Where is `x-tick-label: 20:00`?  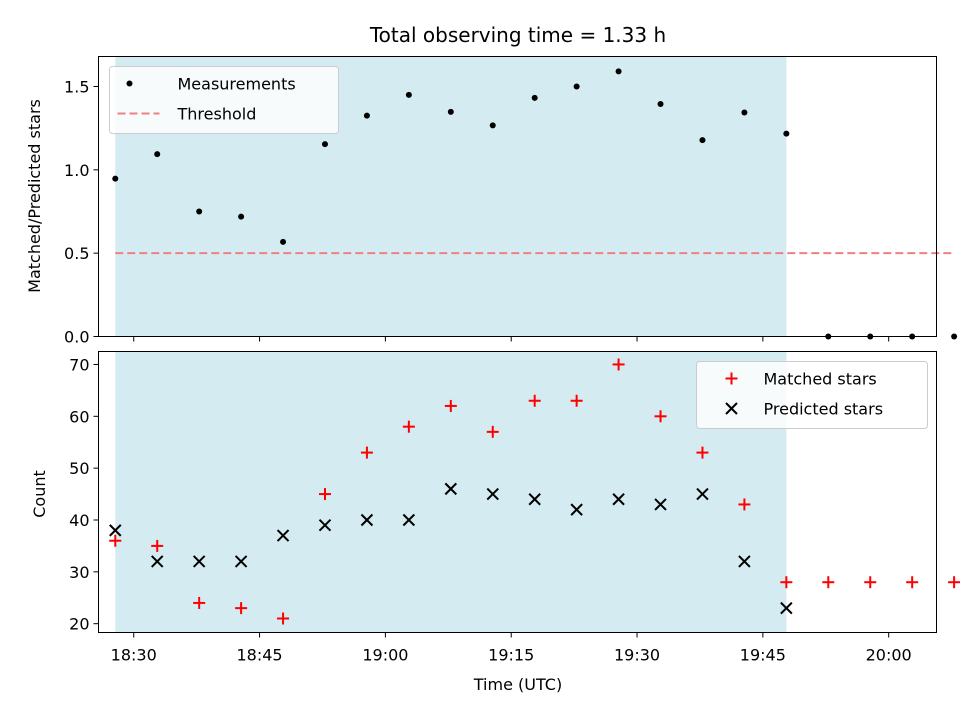 x-tick-label: 20:00 is located at coordinates (889, 655).